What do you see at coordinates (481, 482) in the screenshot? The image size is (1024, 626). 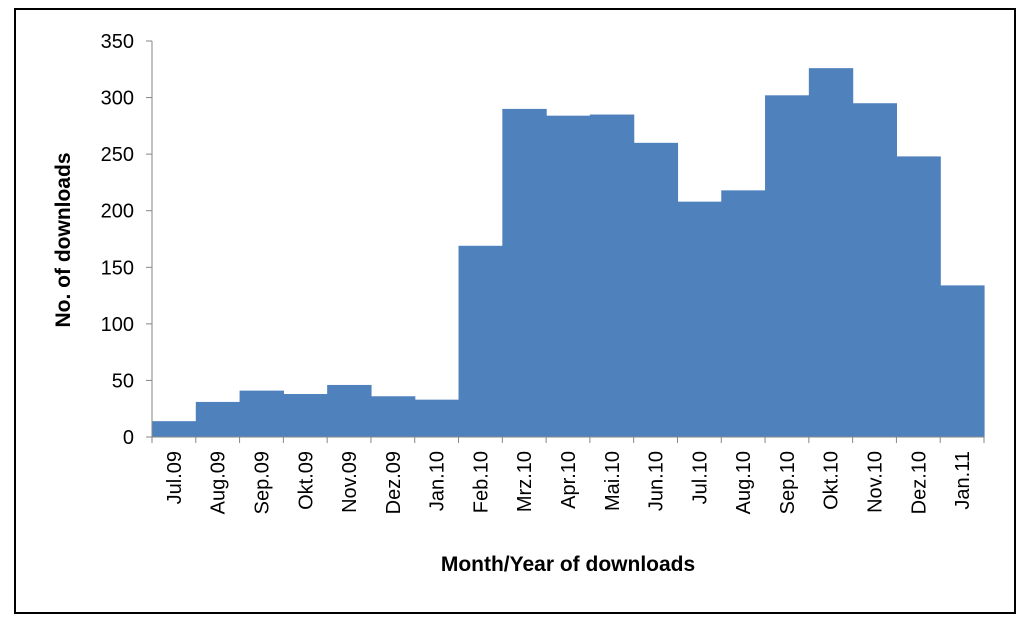 I see `x-tick-label: Feb.10` at bounding box center [481, 482].